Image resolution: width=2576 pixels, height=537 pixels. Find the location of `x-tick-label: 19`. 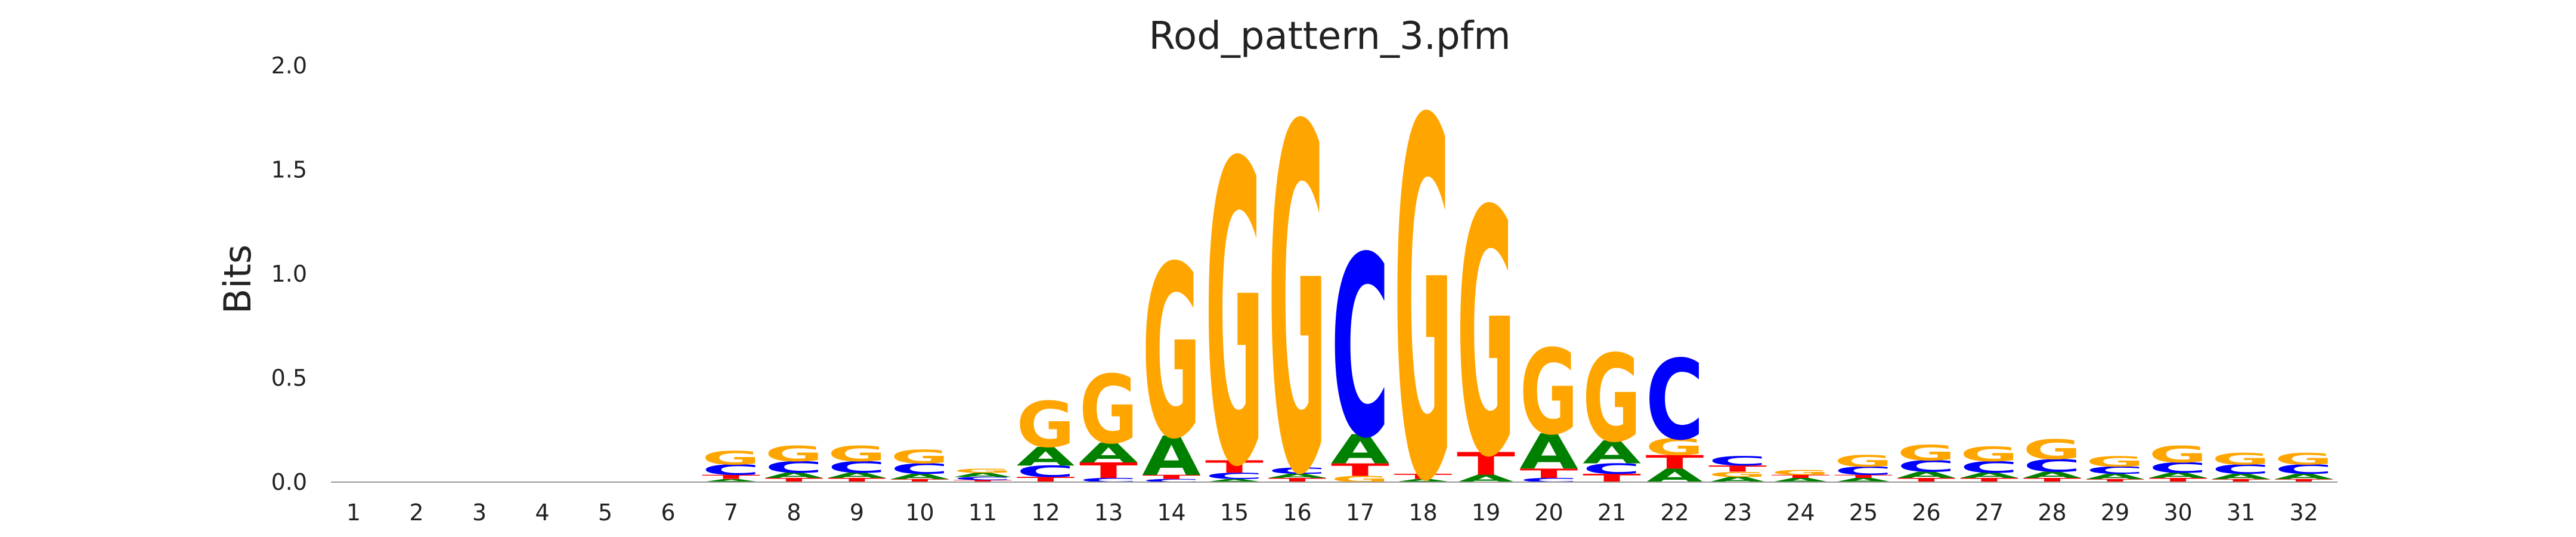

x-tick-label: 19 is located at coordinates (1486, 512).